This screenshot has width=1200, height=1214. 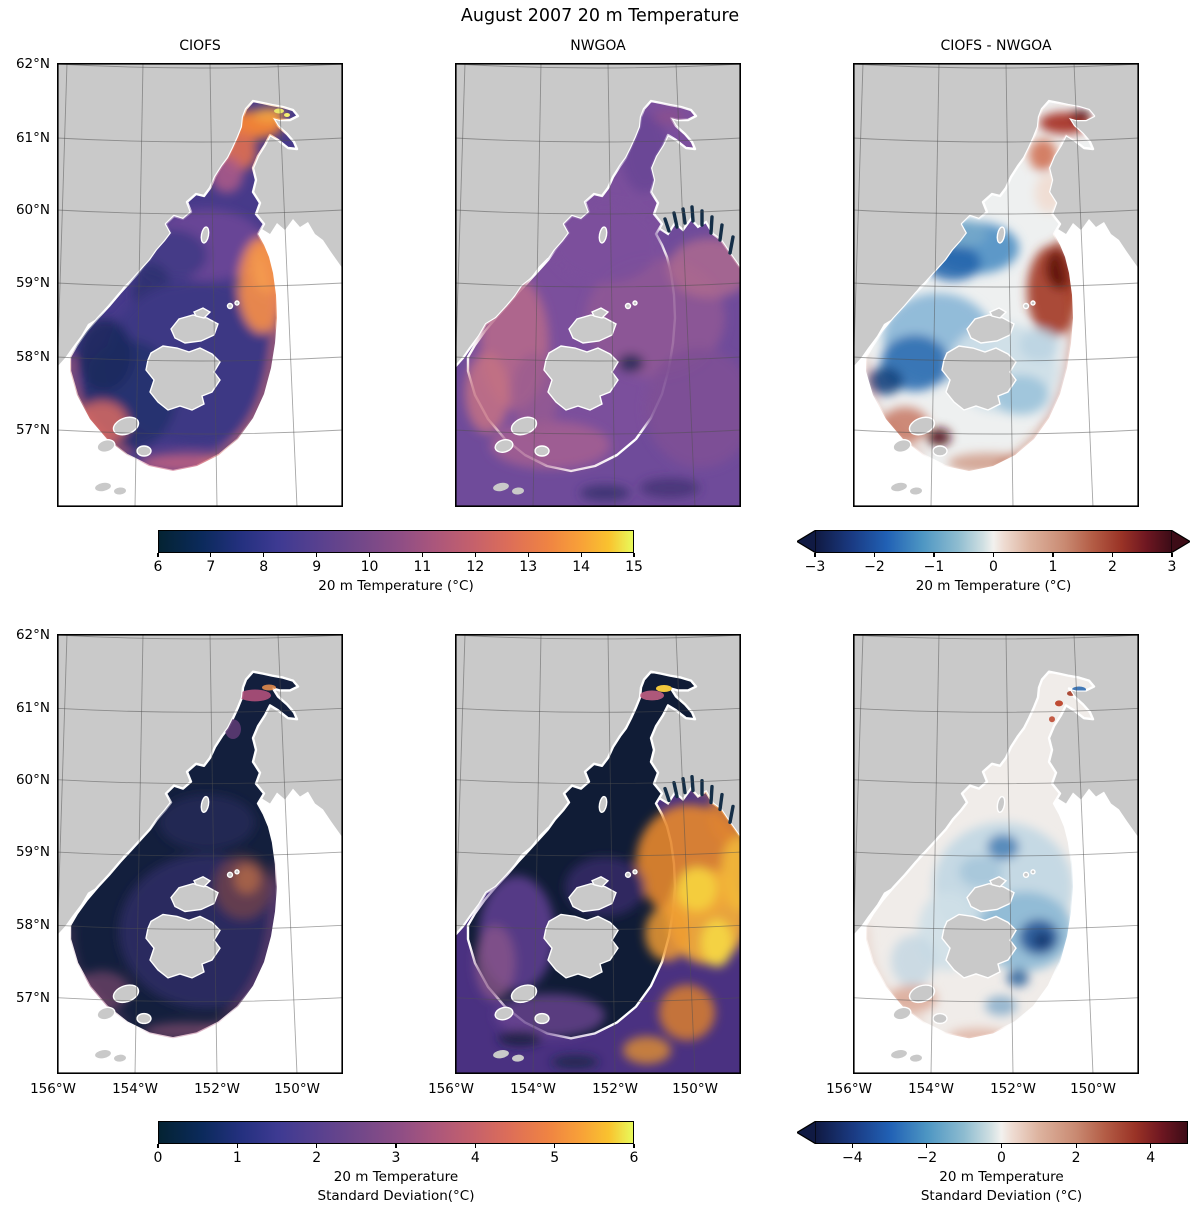 What do you see at coordinates (931, 1089) in the screenshot?
I see `xtick-col2-154°W: 154°W` at bounding box center [931, 1089].